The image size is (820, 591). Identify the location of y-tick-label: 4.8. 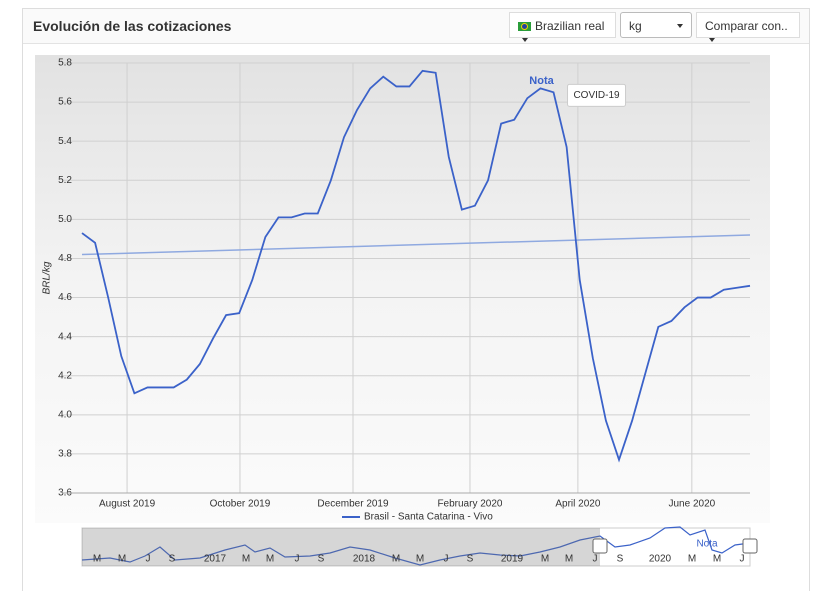
(65, 258).